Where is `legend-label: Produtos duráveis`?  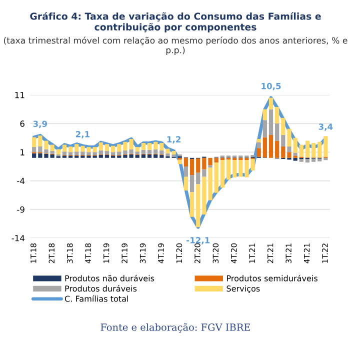
legend-label: Produtos duráveis is located at coordinates (101, 288).